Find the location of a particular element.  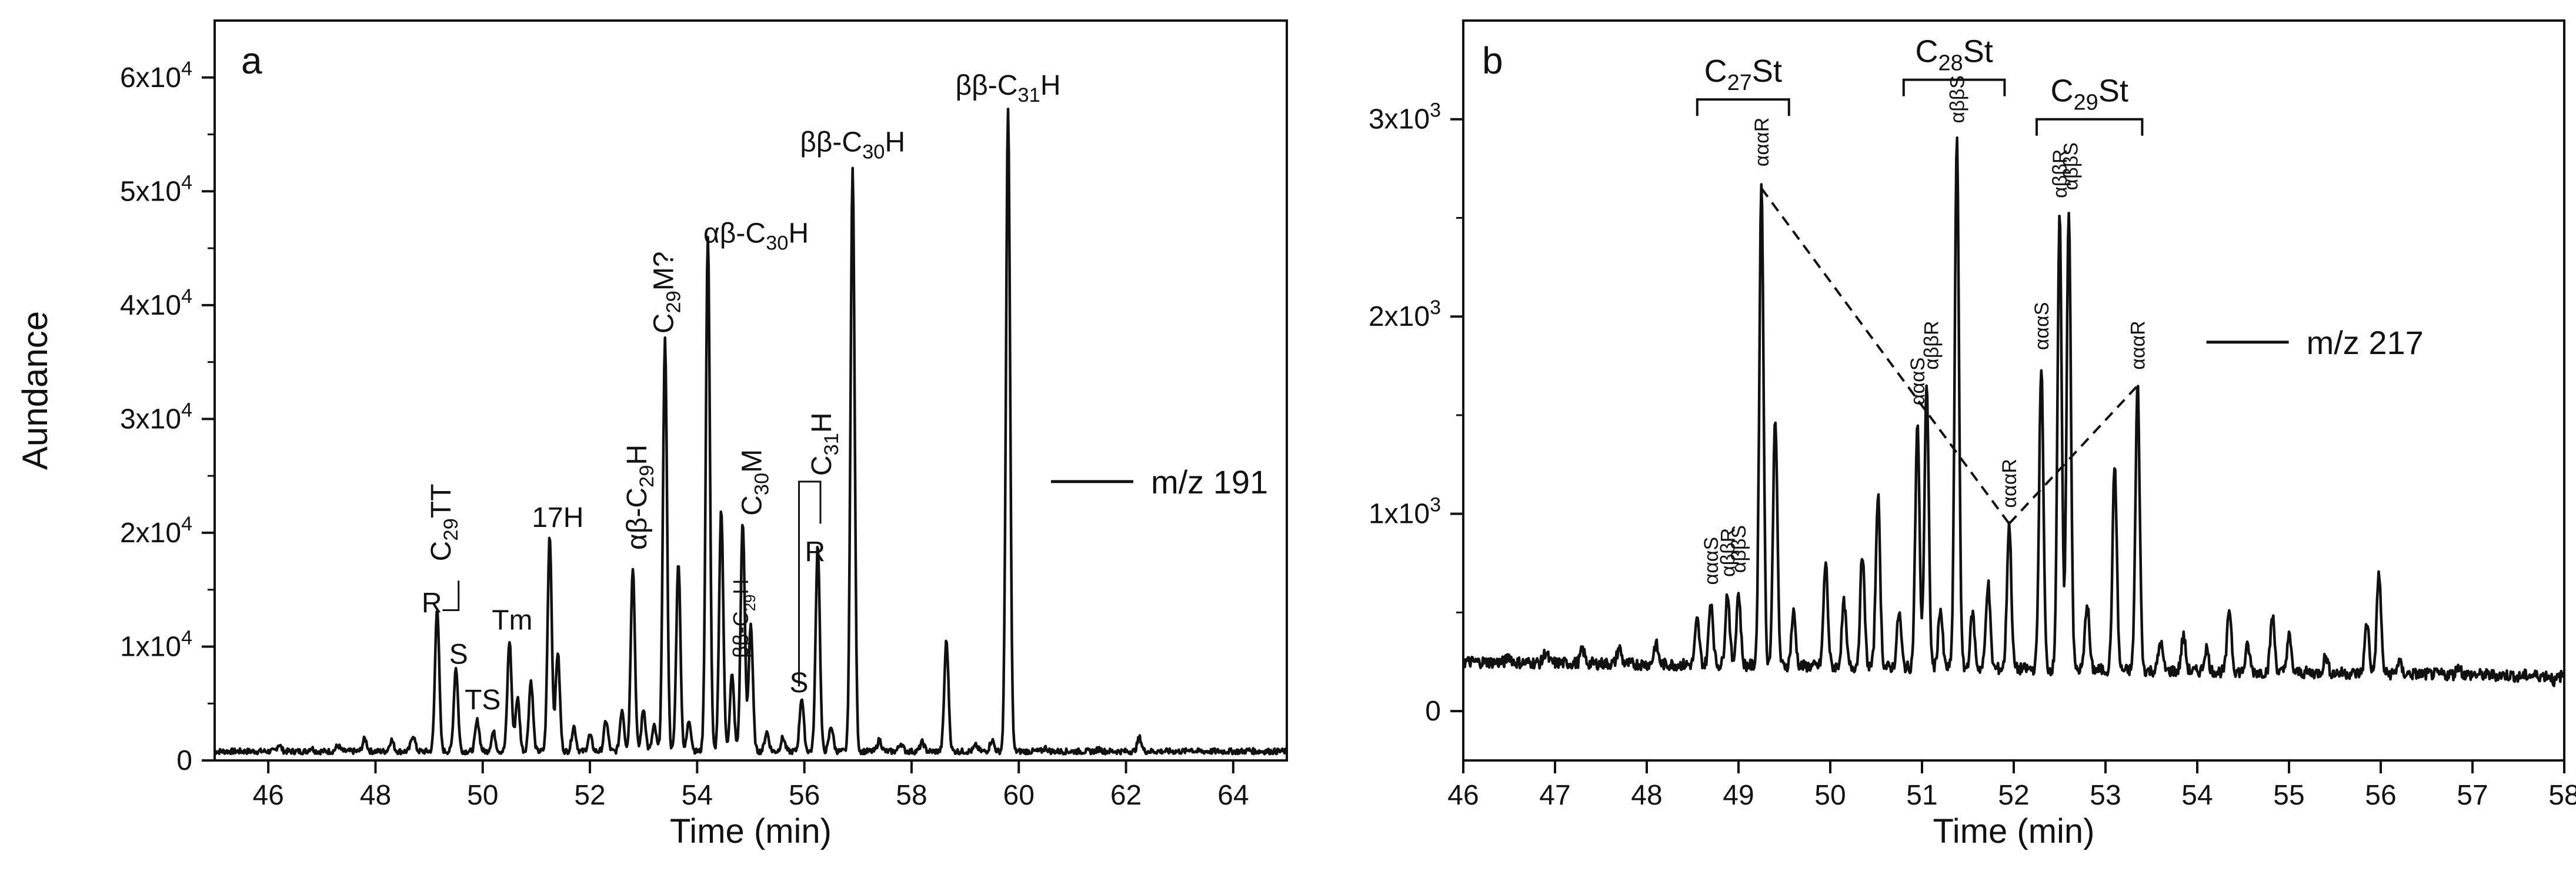

peak-annotation: S is located at coordinates (458, 654).